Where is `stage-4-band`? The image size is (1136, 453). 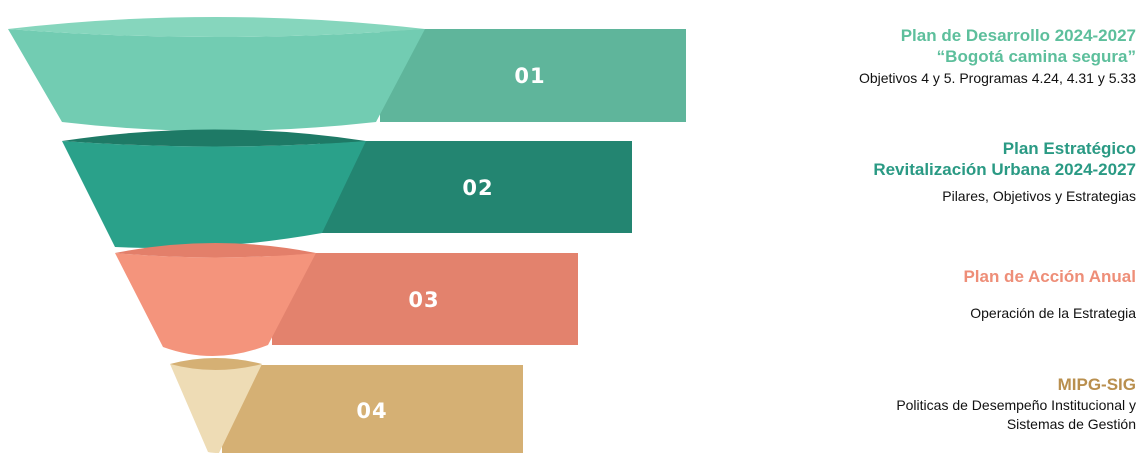 stage-4-band is located at coordinates (372, 409).